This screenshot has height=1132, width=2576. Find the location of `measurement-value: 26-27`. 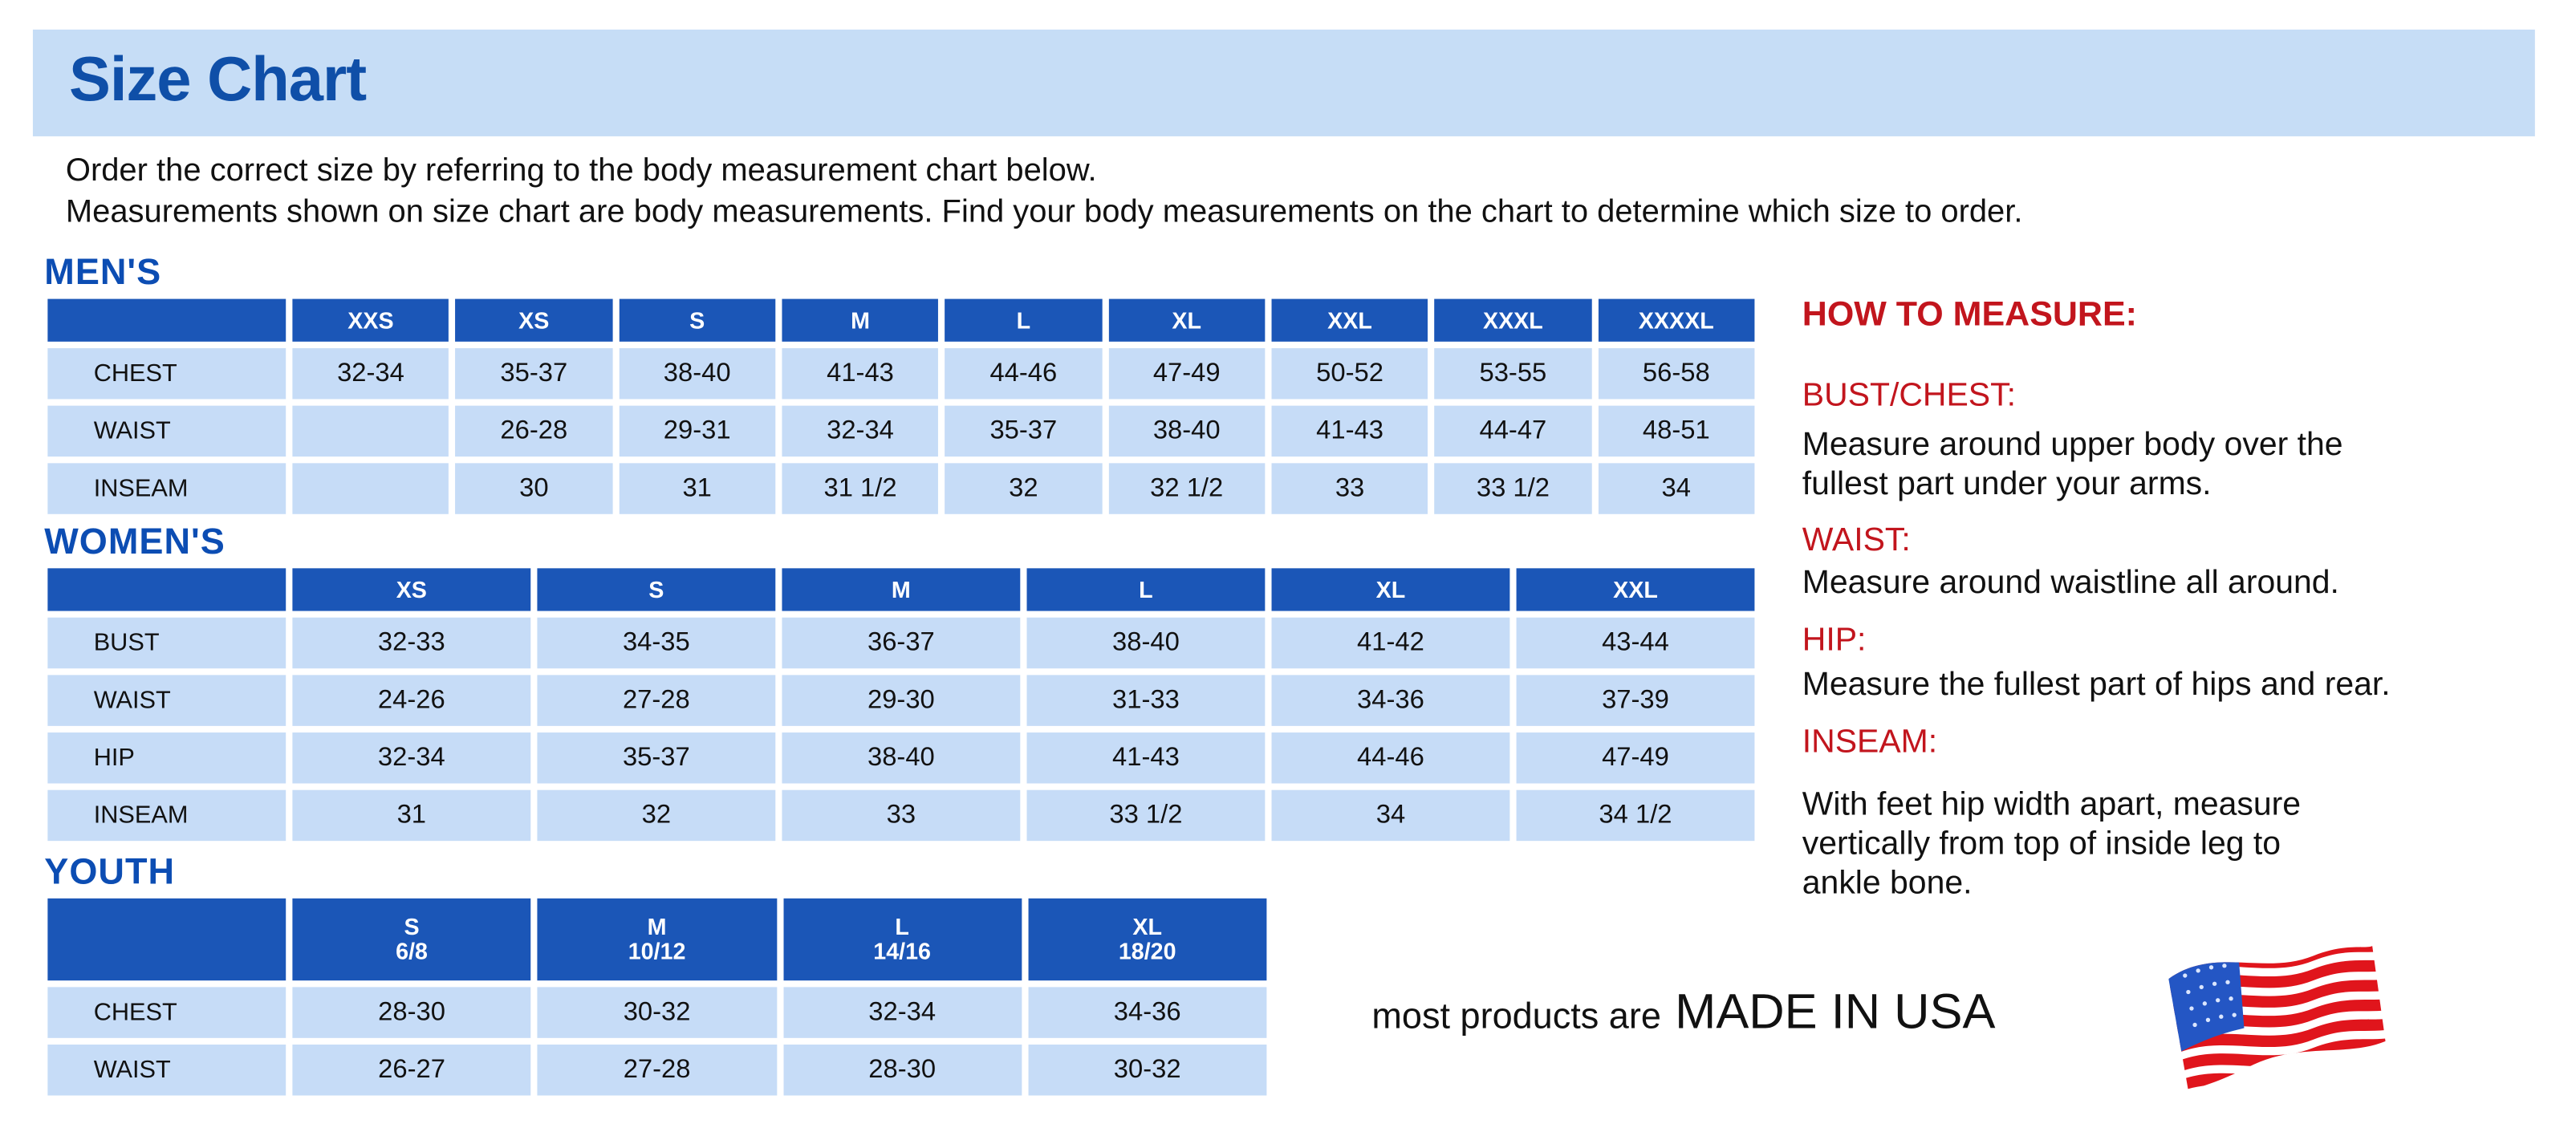

measurement-value: 26-27 is located at coordinates (411, 1070).